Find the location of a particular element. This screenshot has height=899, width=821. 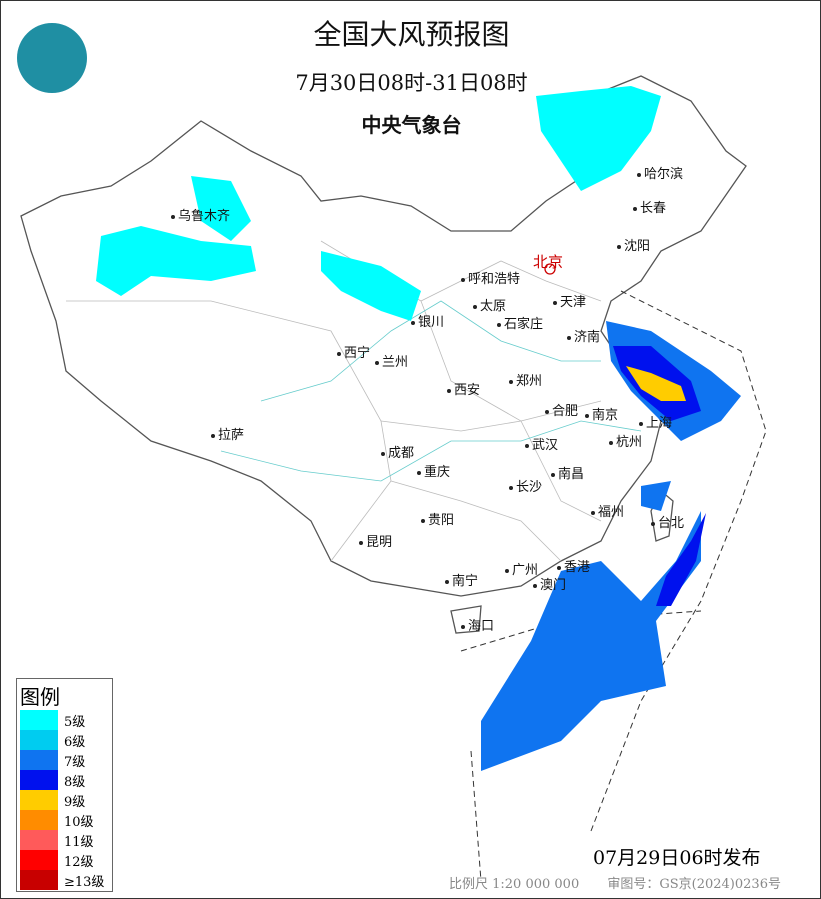

legend-title: 图例 is located at coordinates (40, 697).